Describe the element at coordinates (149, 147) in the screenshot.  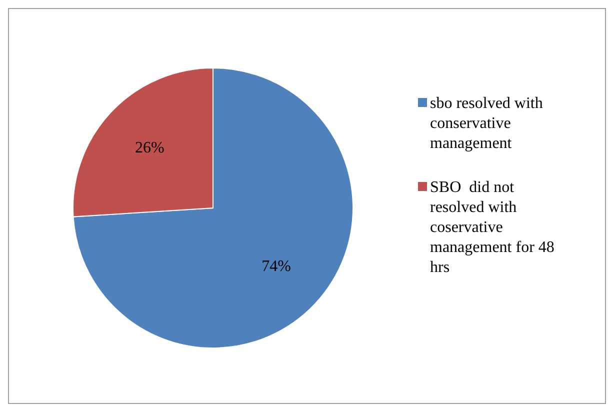
I see `data-label: 26%` at that location.